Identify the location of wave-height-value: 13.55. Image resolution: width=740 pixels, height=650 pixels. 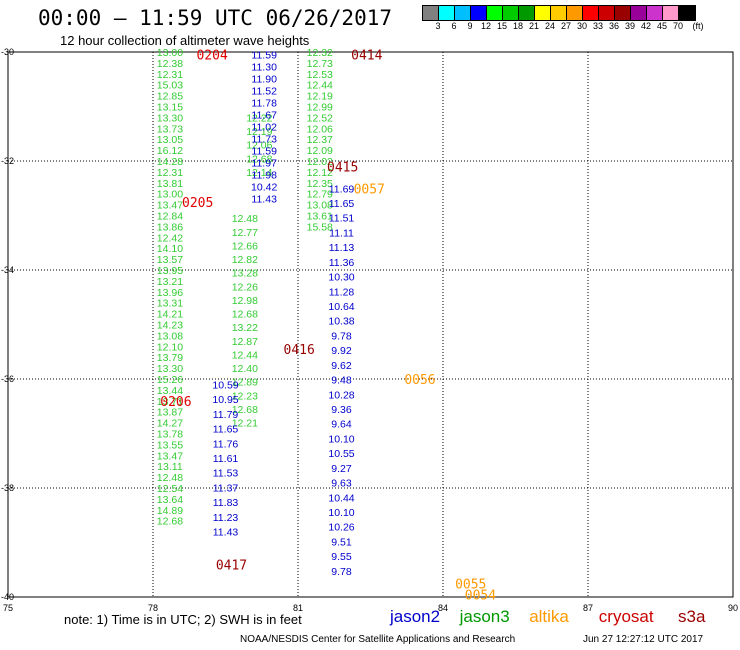
(170, 445).